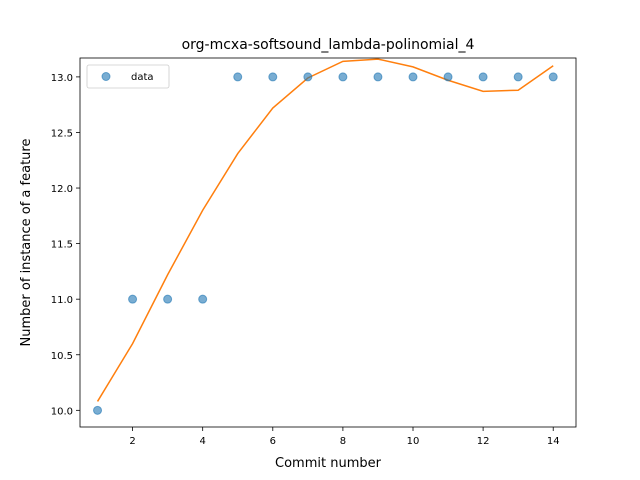 The height and width of the screenshot is (480, 640). Describe the element at coordinates (553, 441) in the screenshot. I see `x-tick-label: 14` at that location.